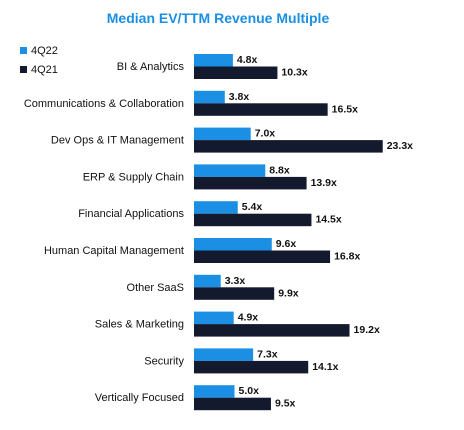  What do you see at coordinates (230, 170) in the screenshot?
I see `bar-4q22-erp-and-supply-chain` at bounding box center [230, 170].